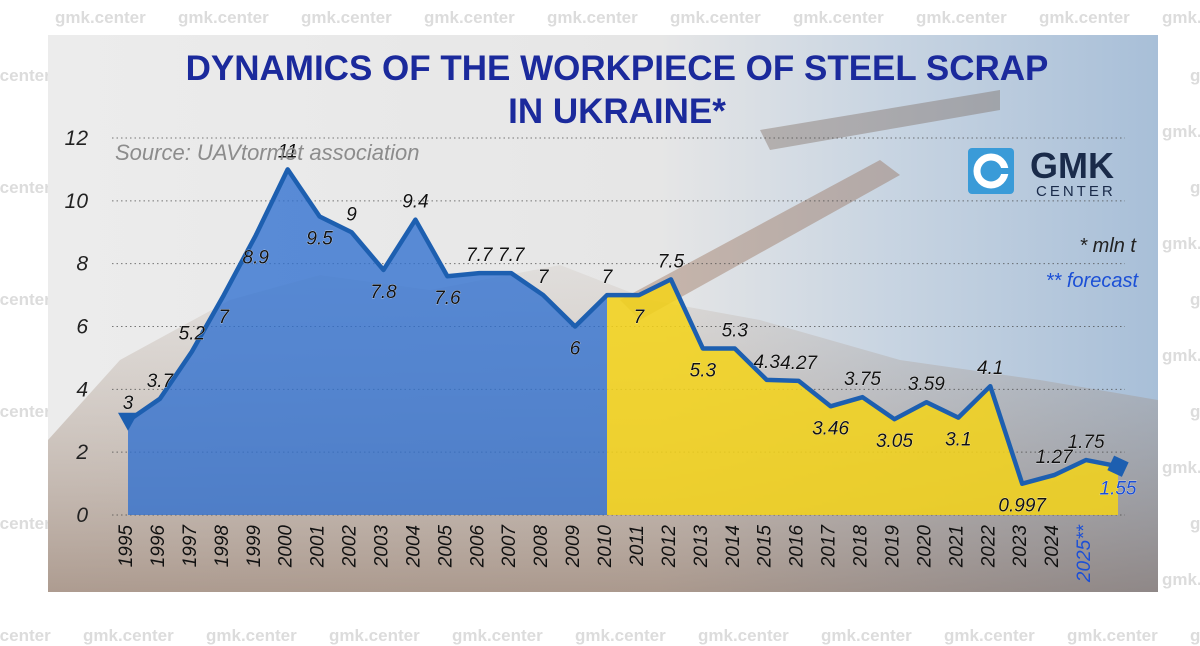  I want to click on data-label: 5.3, so click(735, 330).